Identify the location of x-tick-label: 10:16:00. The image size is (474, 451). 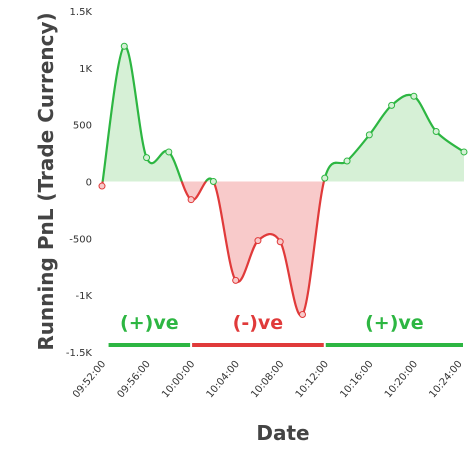
(356, 379).